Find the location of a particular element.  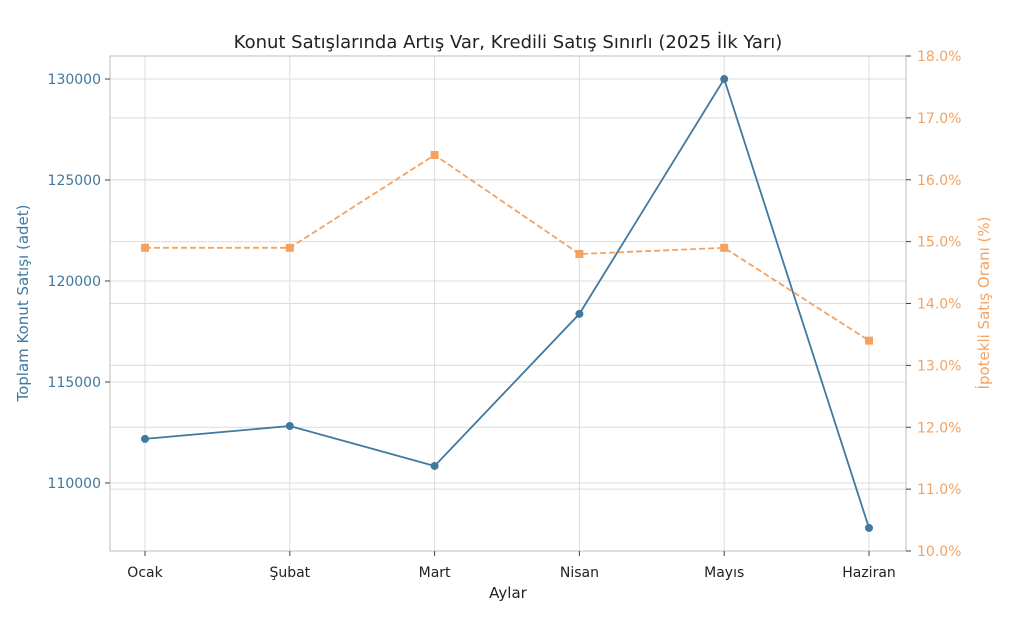

y-right-tick-label: 16.0% is located at coordinates (939, 181).